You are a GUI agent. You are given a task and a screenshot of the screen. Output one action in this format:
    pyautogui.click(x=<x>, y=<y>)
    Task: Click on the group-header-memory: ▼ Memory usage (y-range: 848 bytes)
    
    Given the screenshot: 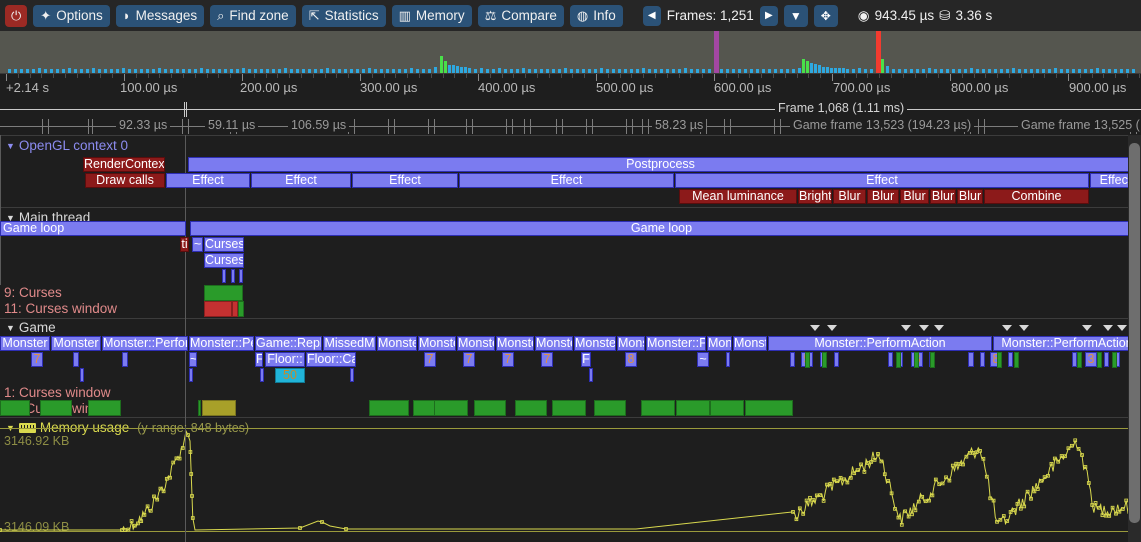 What is the action you would take?
    pyautogui.click(x=127, y=427)
    